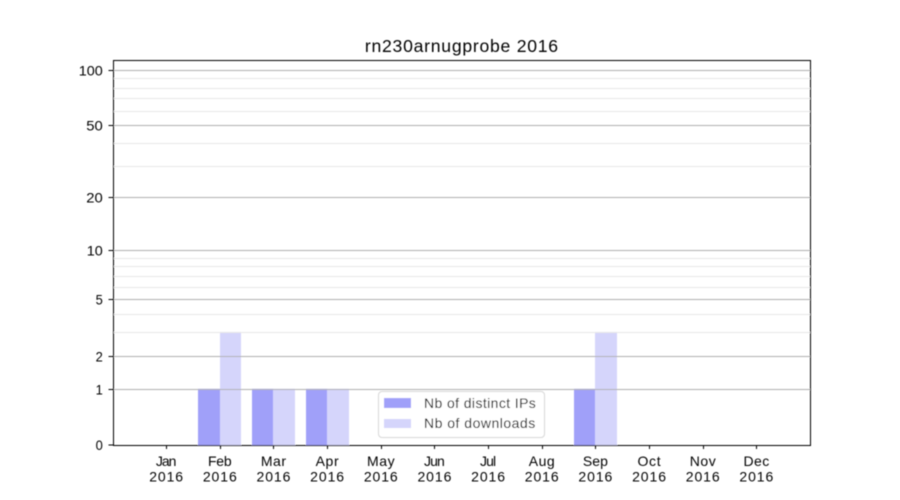 This screenshot has height=500, width=900. I want to click on svg-text: Oct, so click(648, 461).